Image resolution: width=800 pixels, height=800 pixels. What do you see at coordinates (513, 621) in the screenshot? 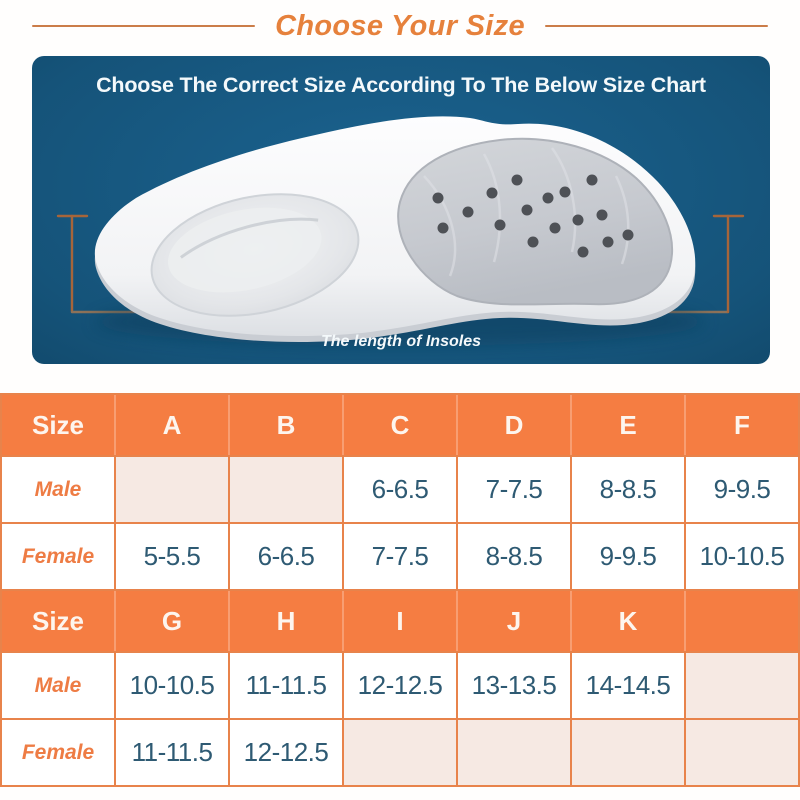
I see `size-col-header-j: J` at bounding box center [513, 621].